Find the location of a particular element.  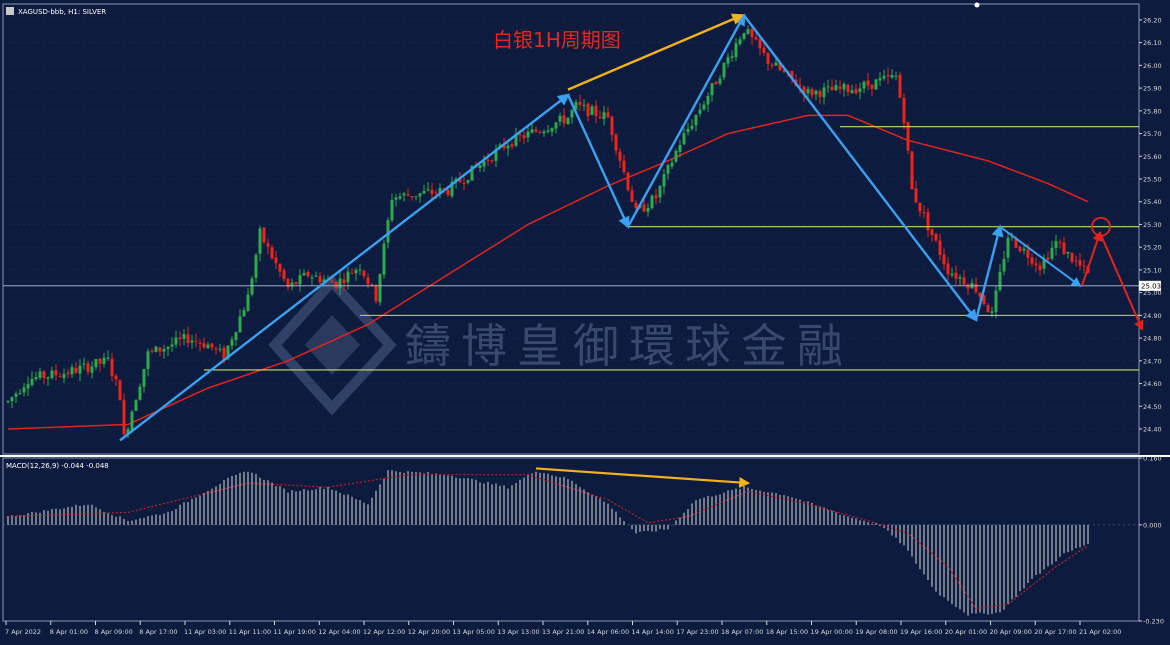

y-tick-label: 25.80 is located at coordinates (1152, 111).